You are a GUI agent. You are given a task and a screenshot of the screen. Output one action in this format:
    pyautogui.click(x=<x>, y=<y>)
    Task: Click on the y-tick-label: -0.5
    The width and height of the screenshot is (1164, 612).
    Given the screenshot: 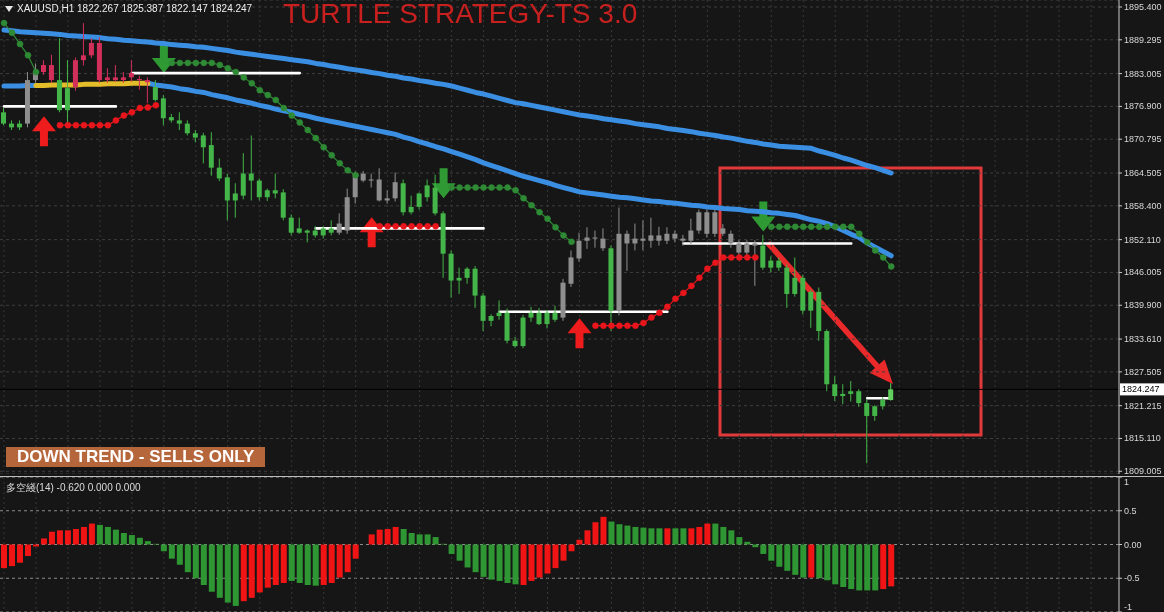 What is the action you would take?
    pyautogui.click(x=1132, y=578)
    